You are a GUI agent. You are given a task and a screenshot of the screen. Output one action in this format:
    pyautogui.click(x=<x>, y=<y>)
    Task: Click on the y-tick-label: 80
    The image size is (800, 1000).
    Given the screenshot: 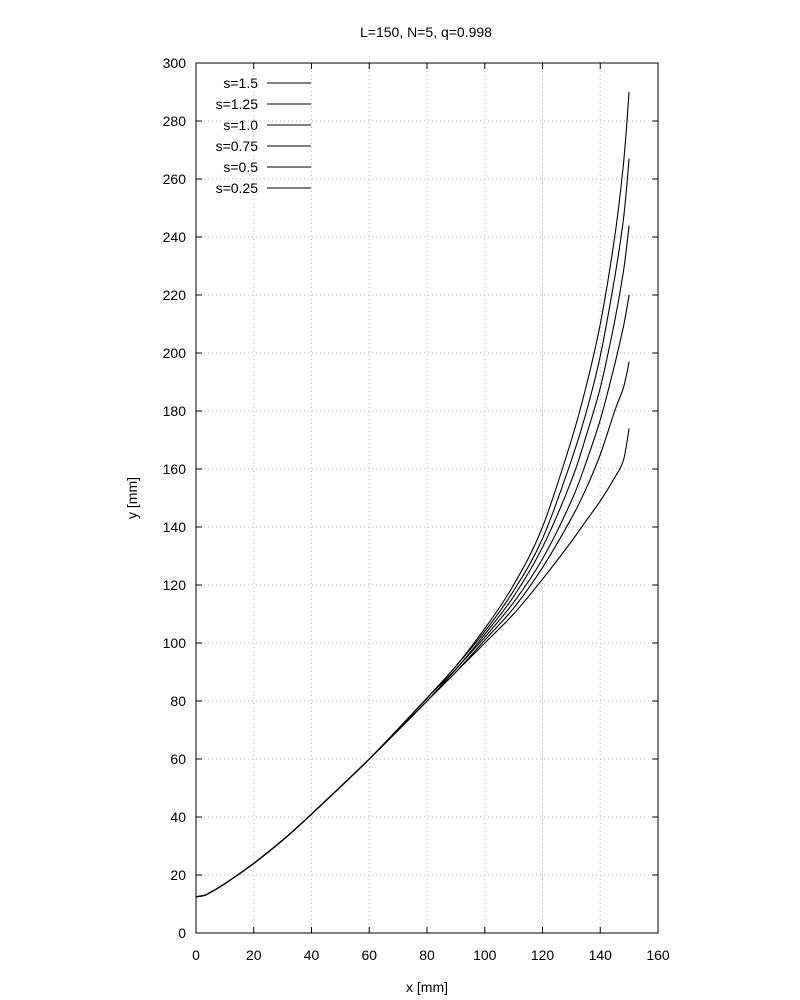 What is the action you would take?
    pyautogui.click(x=178, y=701)
    